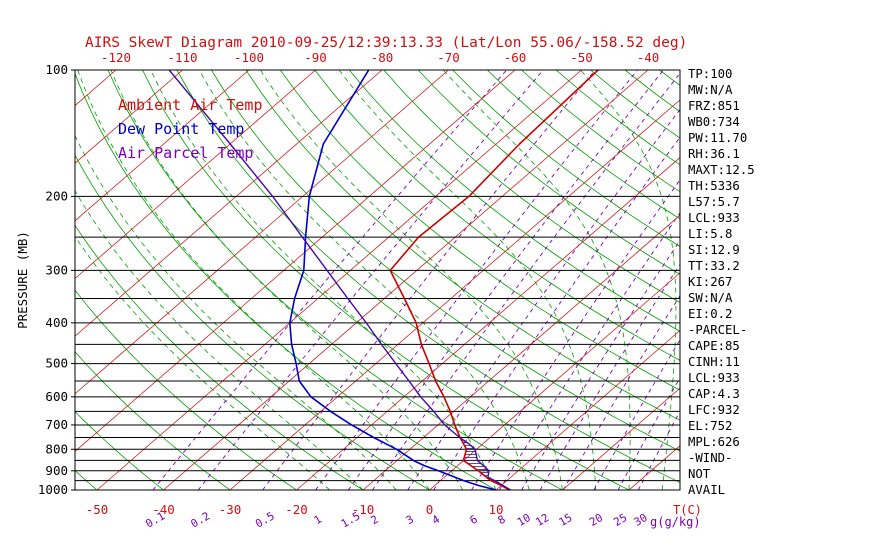 The height and width of the screenshot is (560, 870). What do you see at coordinates (182, 57) in the screenshot?
I see `top-temp-tick-label: -110` at bounding box center [182, 57].